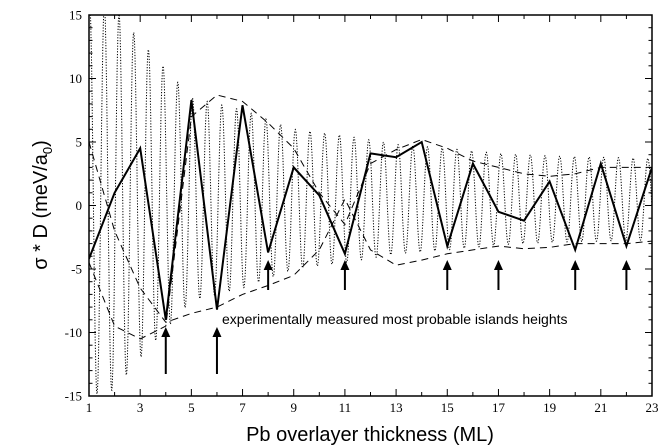 This screenshot has height=448, width=668. Describe the element at coordinates (79, 205) in the screenshot. I see `y-tick-label: 0` at that location.